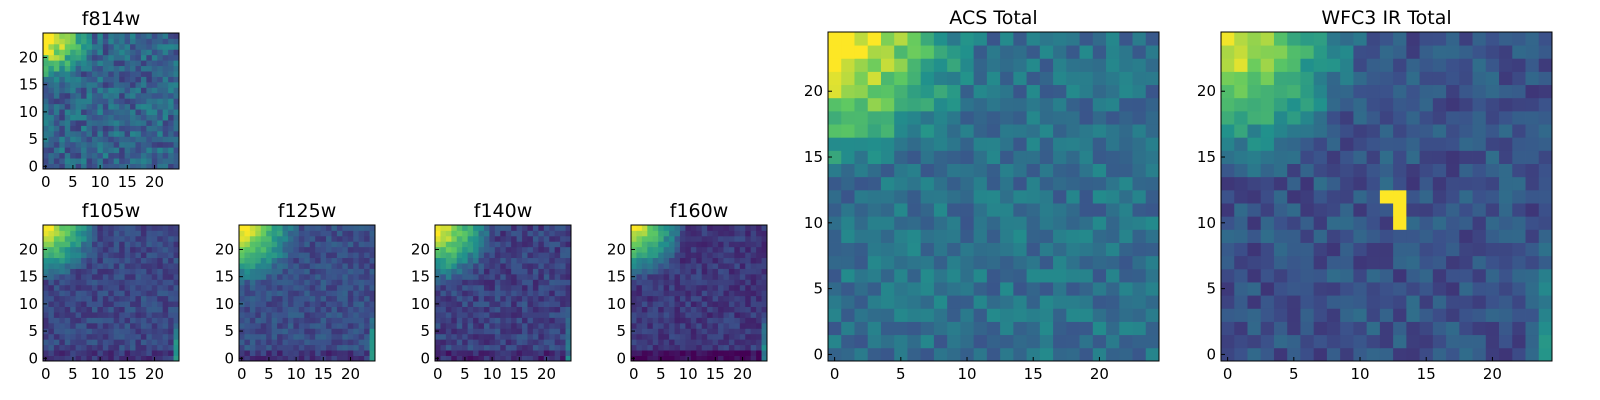 This screenshot has height=400, width=1600. What do you see at coordinates (616, 249) in the screenshot?
I see `y-tick-label: 20` at bounding box center [616, 249].